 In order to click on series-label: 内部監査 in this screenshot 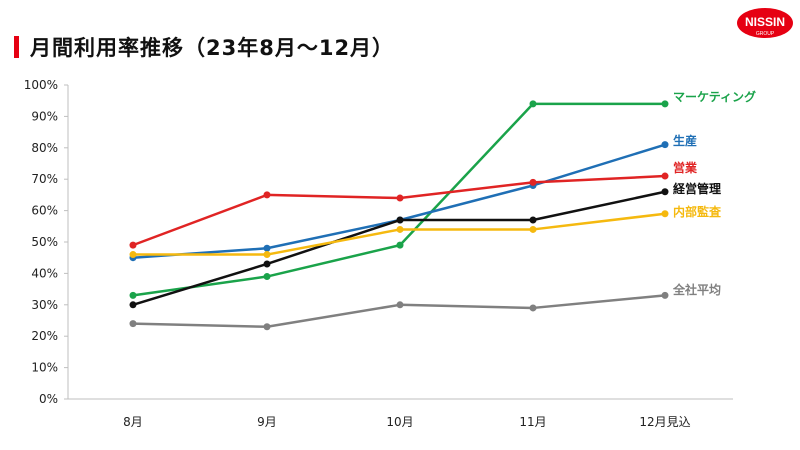, I will do `click(697, 211)`.